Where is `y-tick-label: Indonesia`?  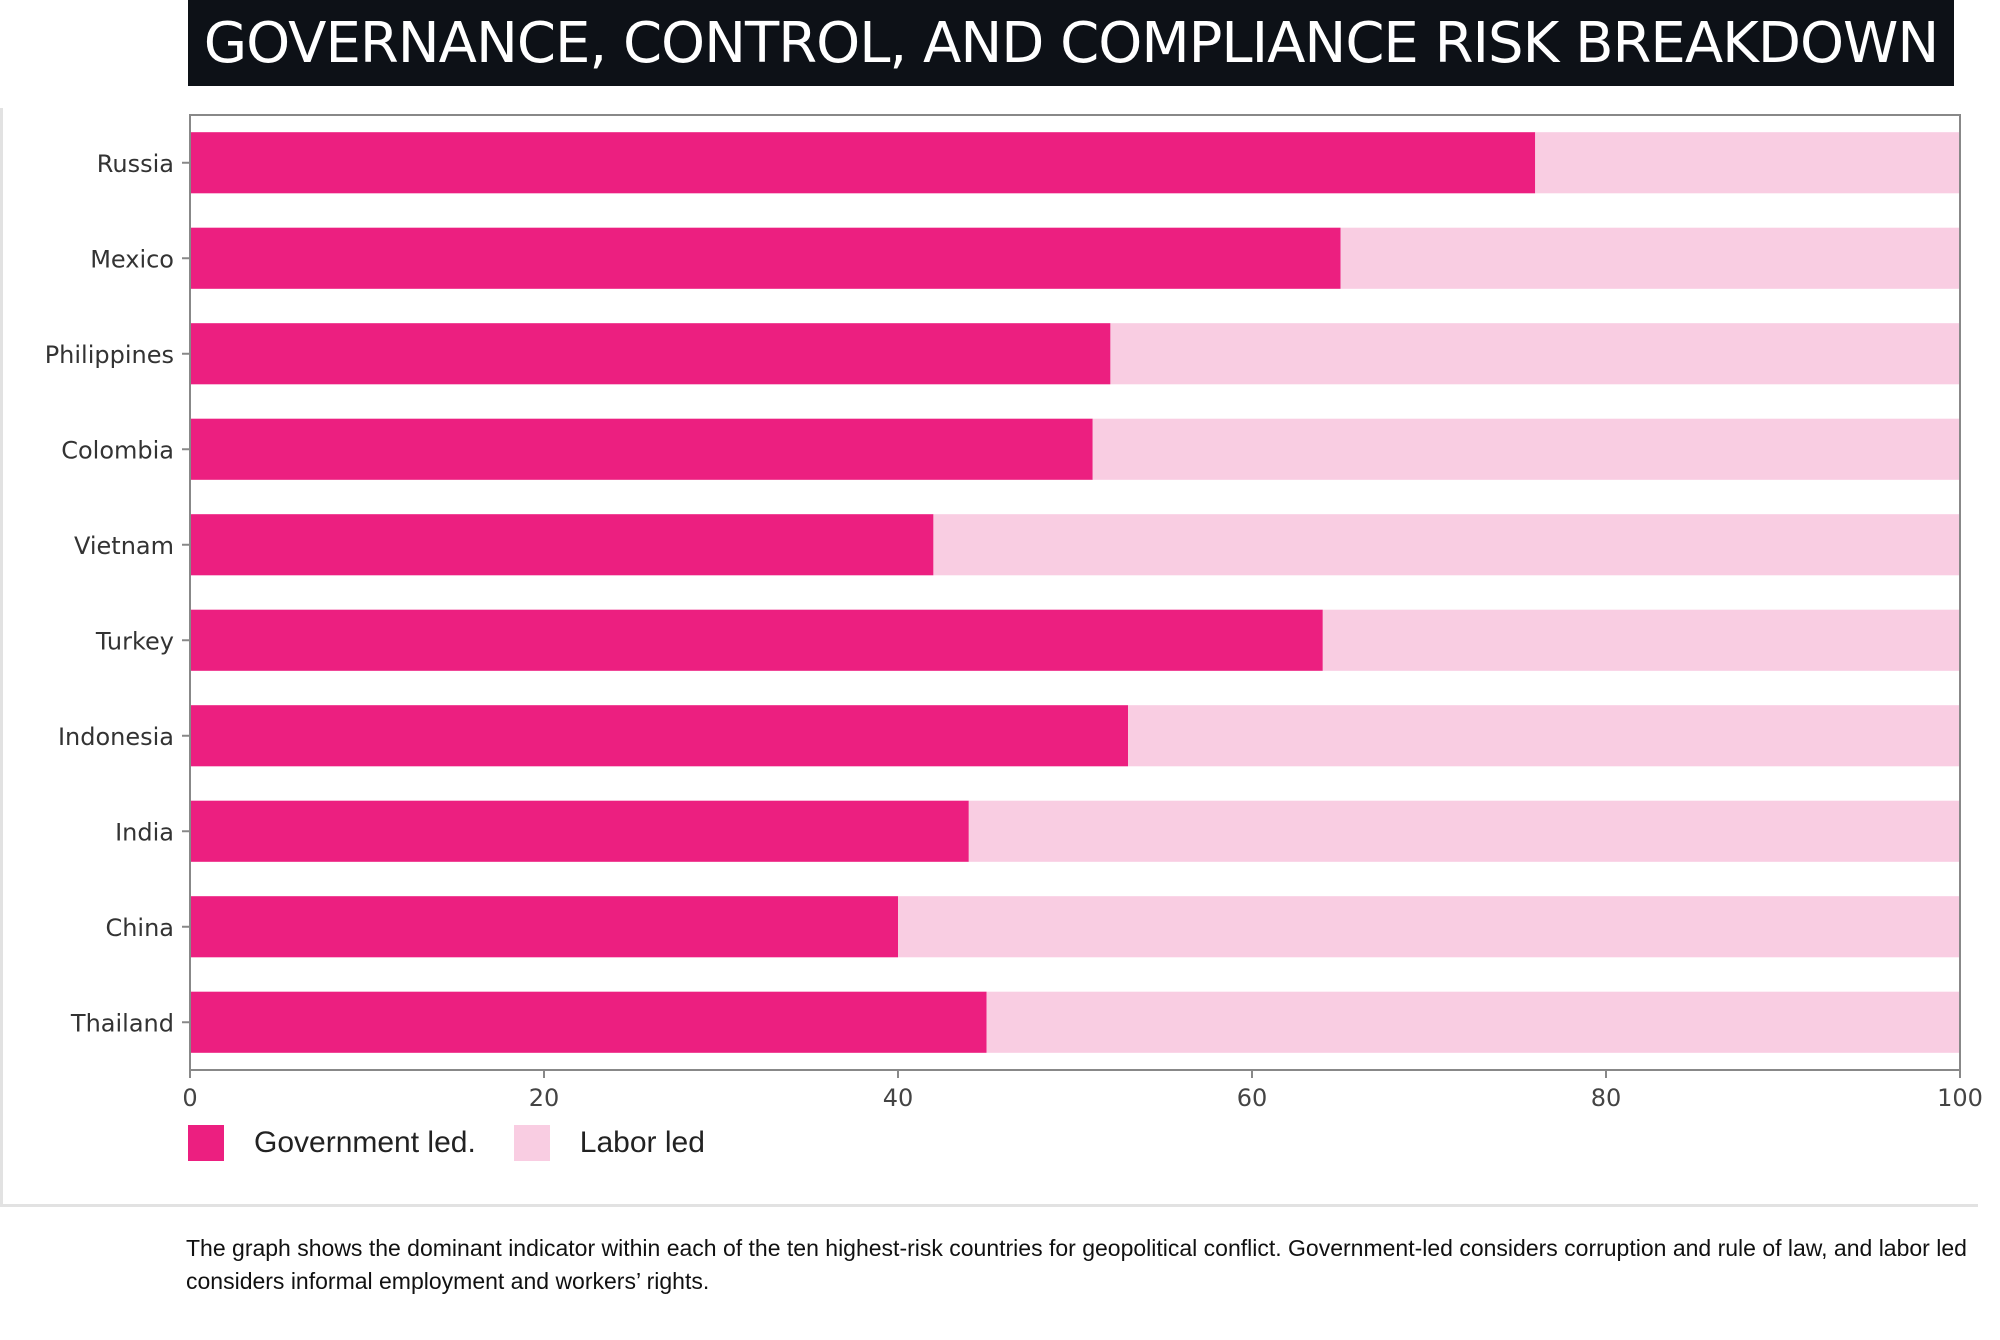 y-tick-label: Indonesia is located at coordinates (116, 737).